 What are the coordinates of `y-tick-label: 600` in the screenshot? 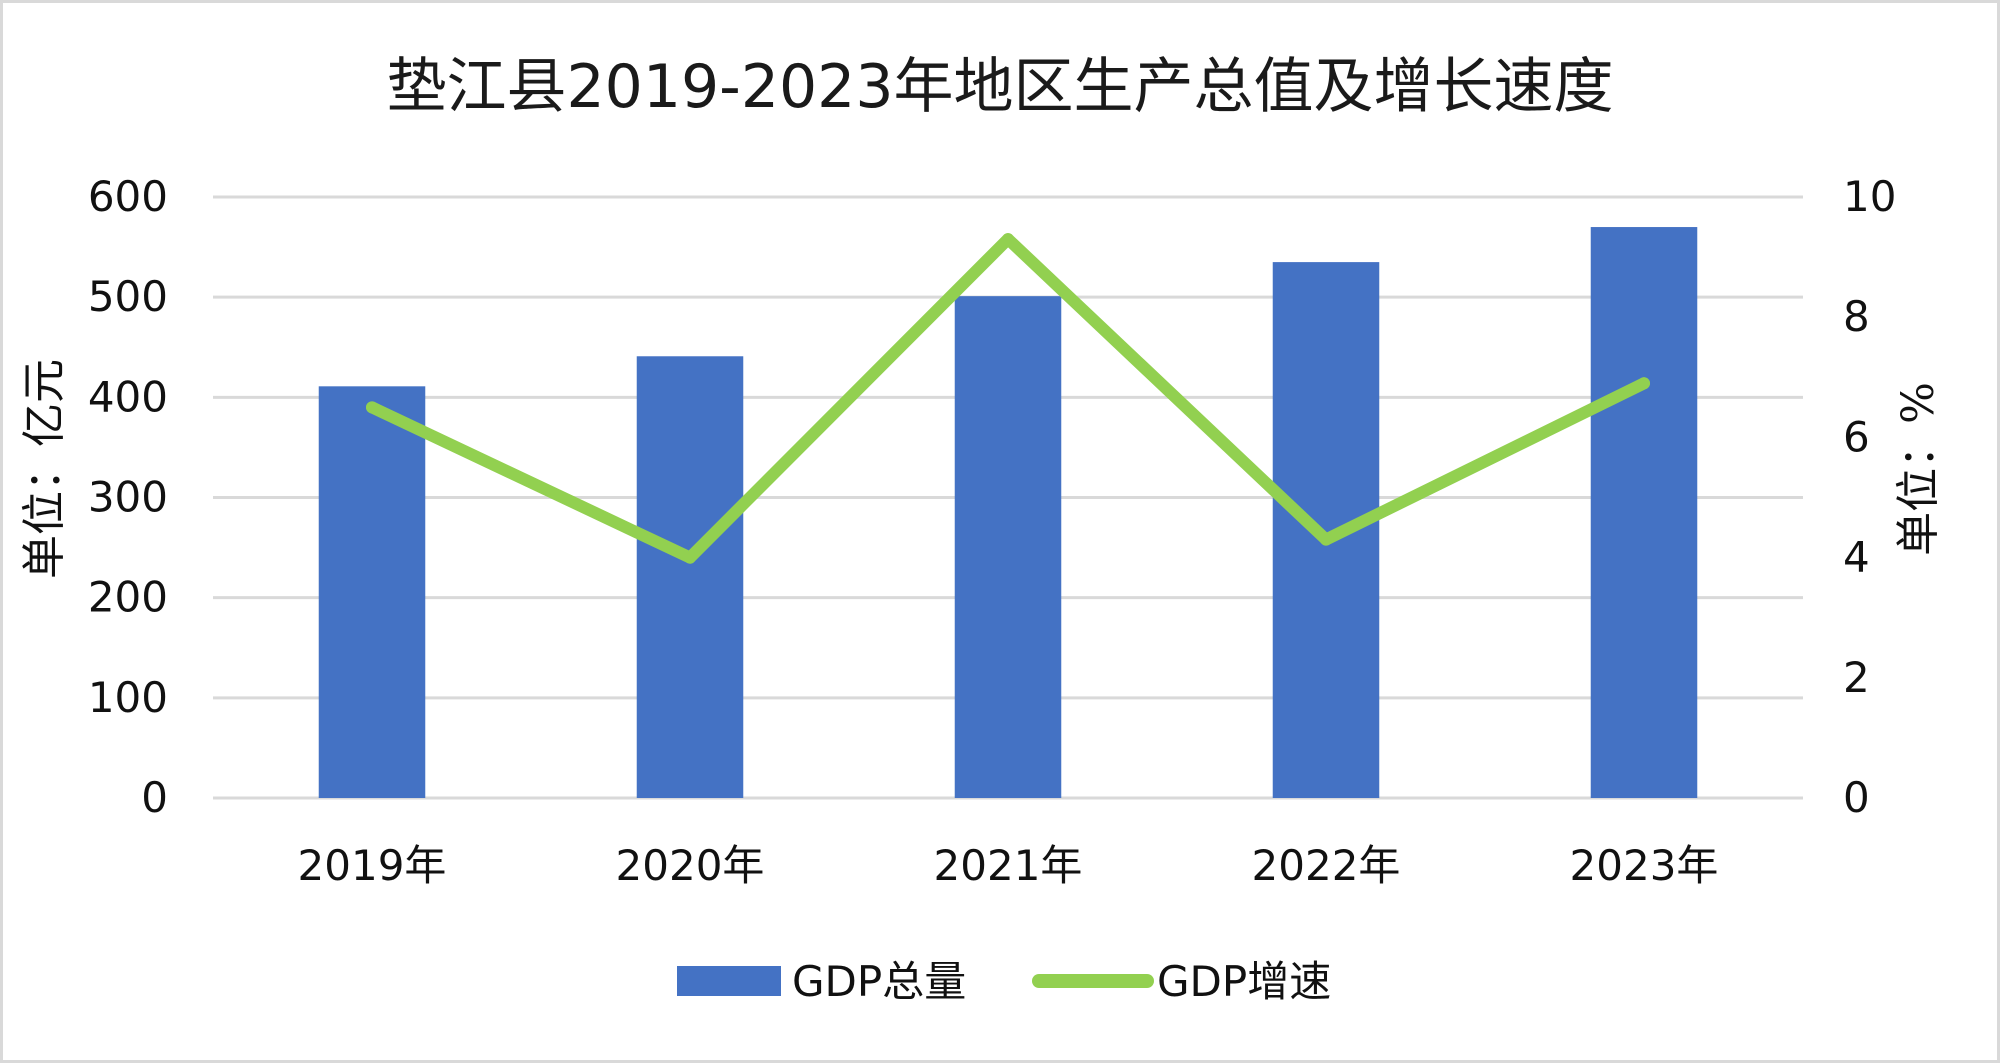 It's located at (128, 196).